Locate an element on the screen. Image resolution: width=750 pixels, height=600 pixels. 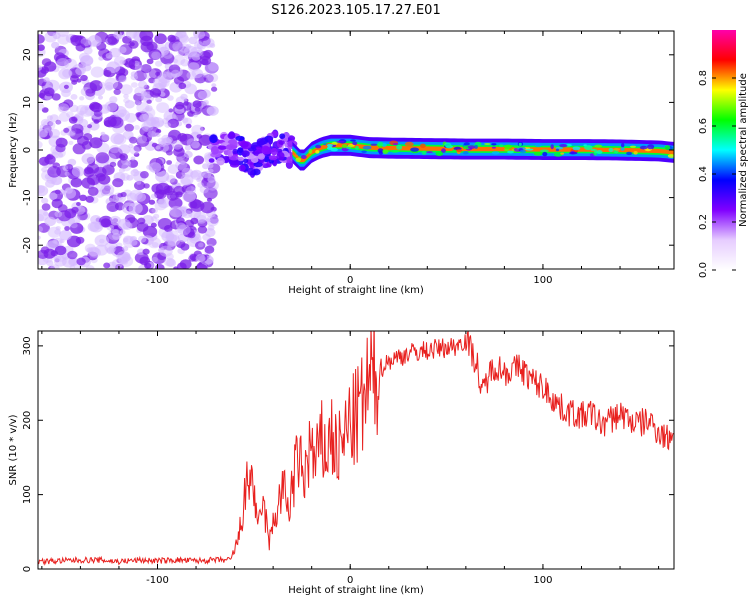
colorbar-label: Normalized spectral amplitude is located at coordinates (743, 150).